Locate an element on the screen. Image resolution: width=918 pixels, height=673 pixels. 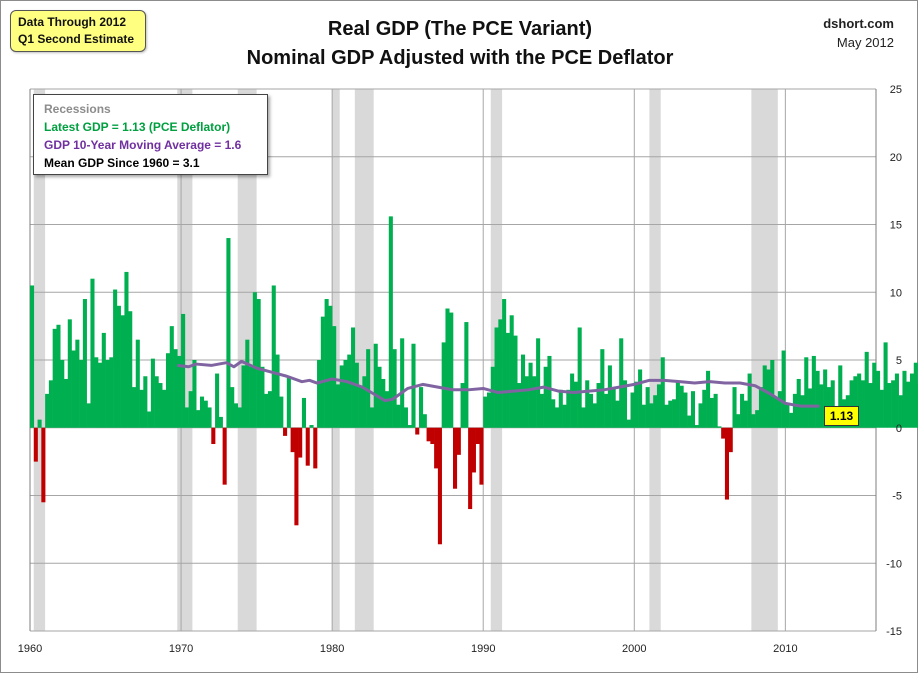
source-date: May 2012 is located at coordinates (865, 42).